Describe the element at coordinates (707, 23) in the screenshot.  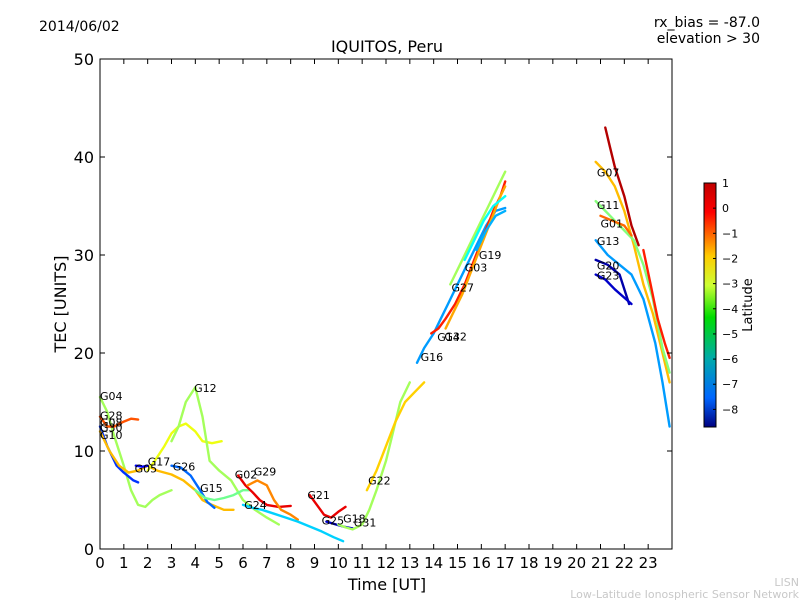
I see `rx-bias-label: rx_bias = -87.0` at that location.